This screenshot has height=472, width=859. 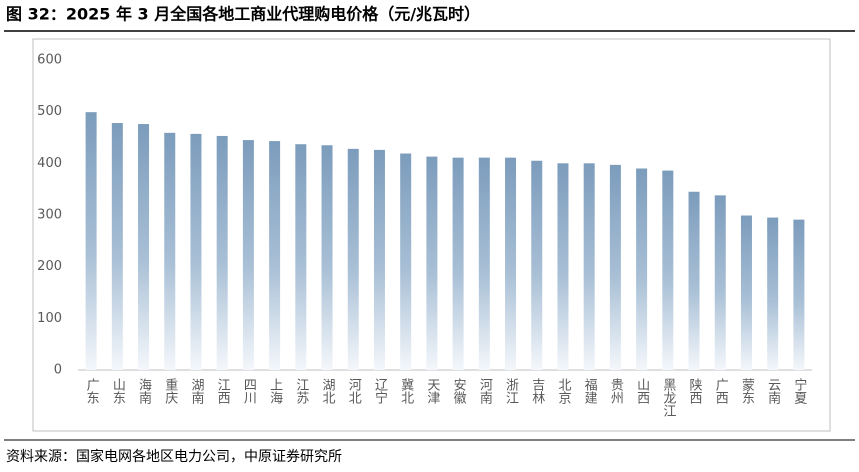 What do you see at coordinates (459, 391) in the screenshot?
I see `x-tick-label: 安徽` at bounding box center [459, 391].